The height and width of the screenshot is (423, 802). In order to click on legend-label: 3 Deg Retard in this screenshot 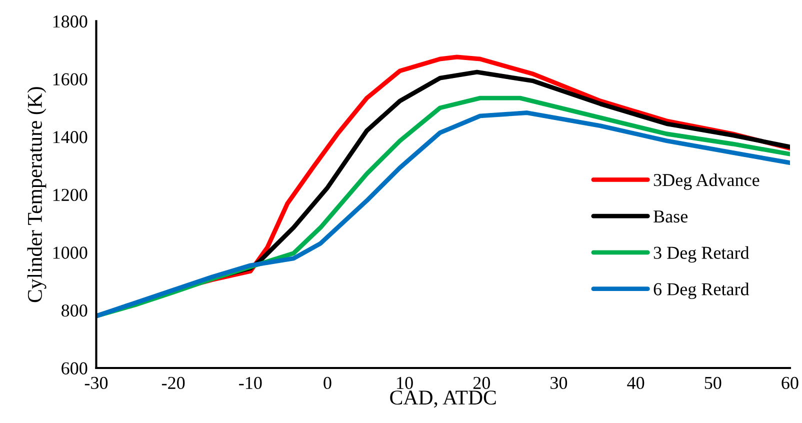, I will do `click(702, 254)`.